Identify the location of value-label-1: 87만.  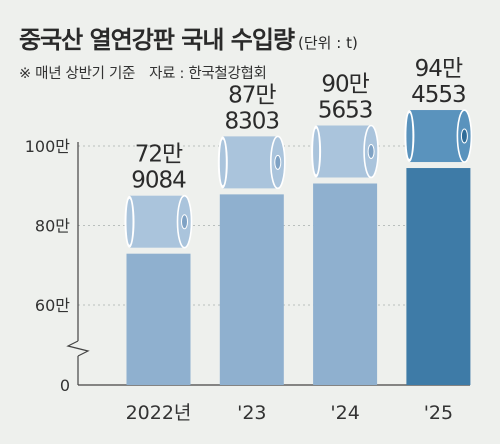
(252, 95).